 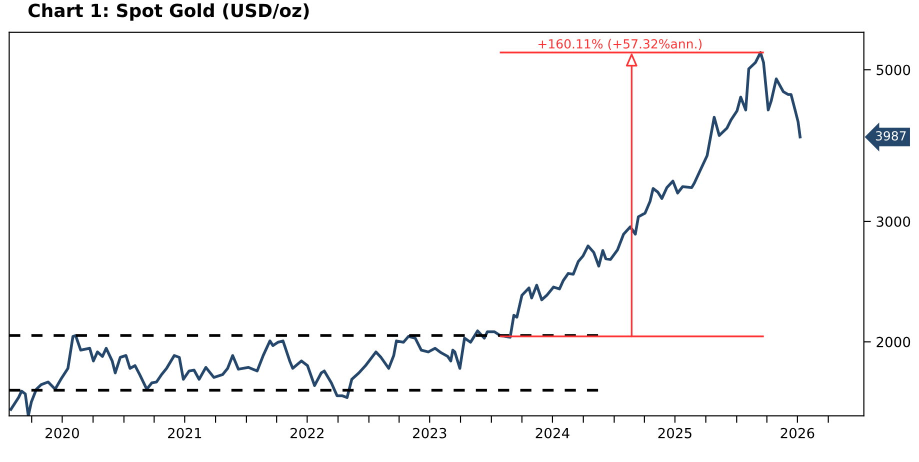 I want to click on x-tick-label: 2020, so click(x=62, y=433).